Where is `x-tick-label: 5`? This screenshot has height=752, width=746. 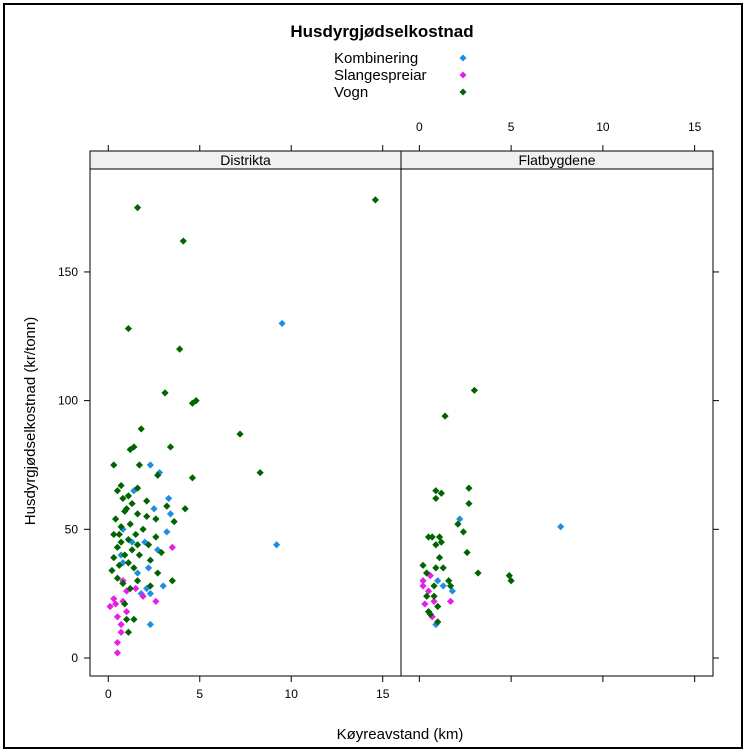
x-tick-label: 5 is located at coordinates (511, 127).